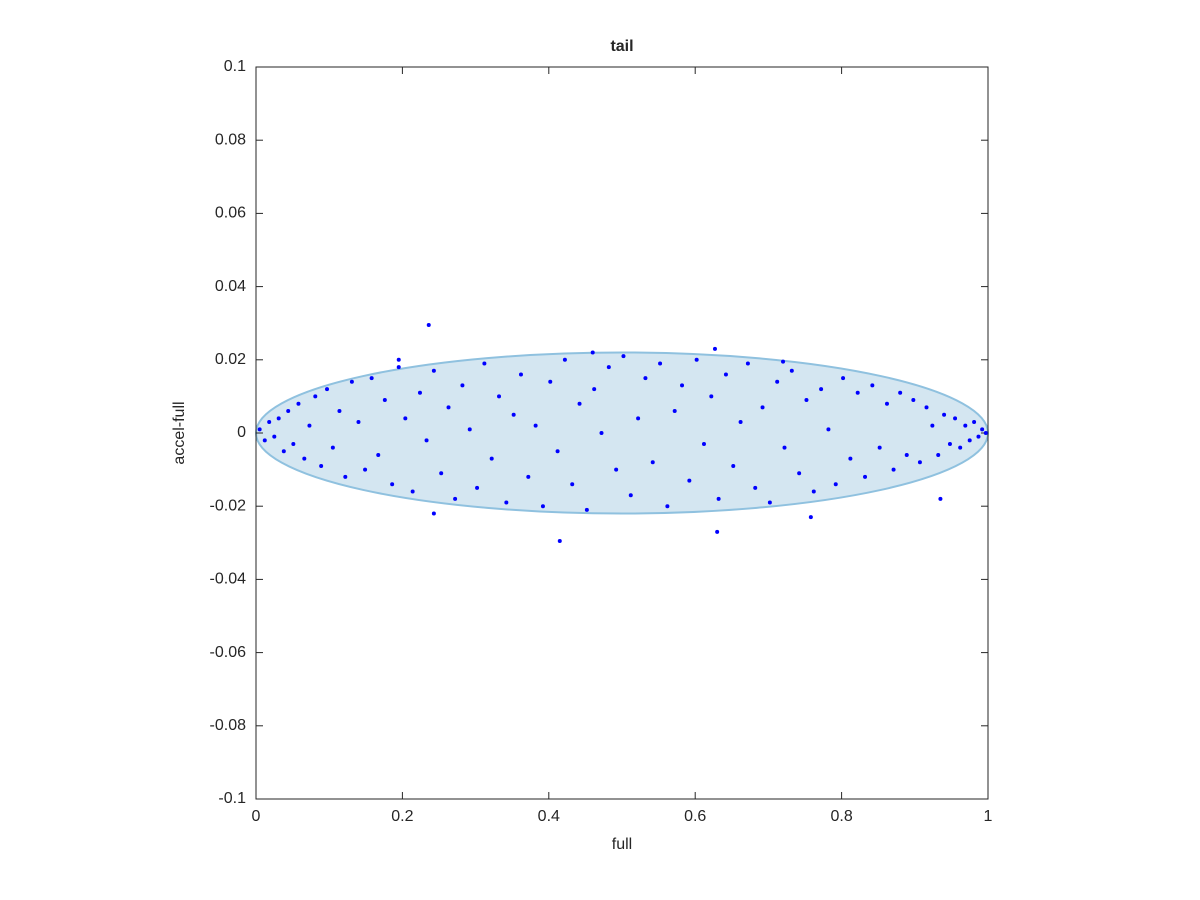 Image resolution: width=1200 pixels, height=900 pixels. What do you see at coordinates (549, 816) in the screenshot?
I see `x-tick-label: 0.4` at bounding box center [549, 816].